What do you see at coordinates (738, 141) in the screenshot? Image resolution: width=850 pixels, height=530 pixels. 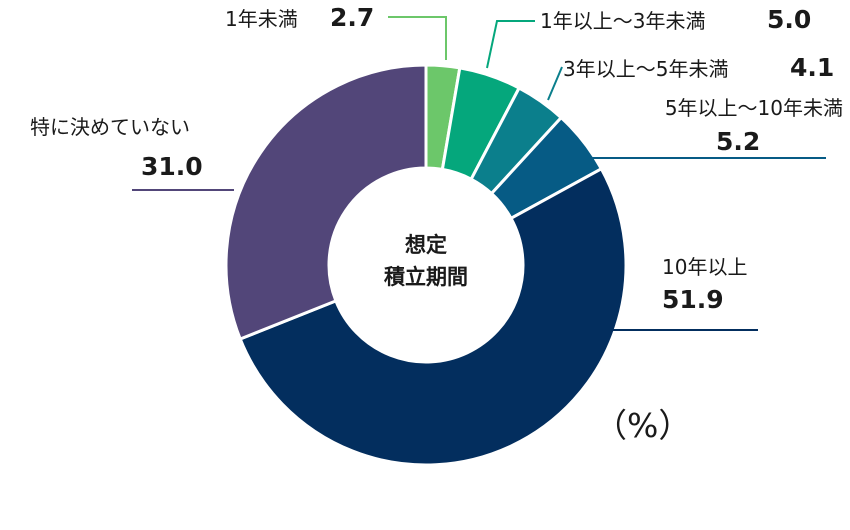 I see `slice-value-4: 5.2` at bounding box center [738, 141].